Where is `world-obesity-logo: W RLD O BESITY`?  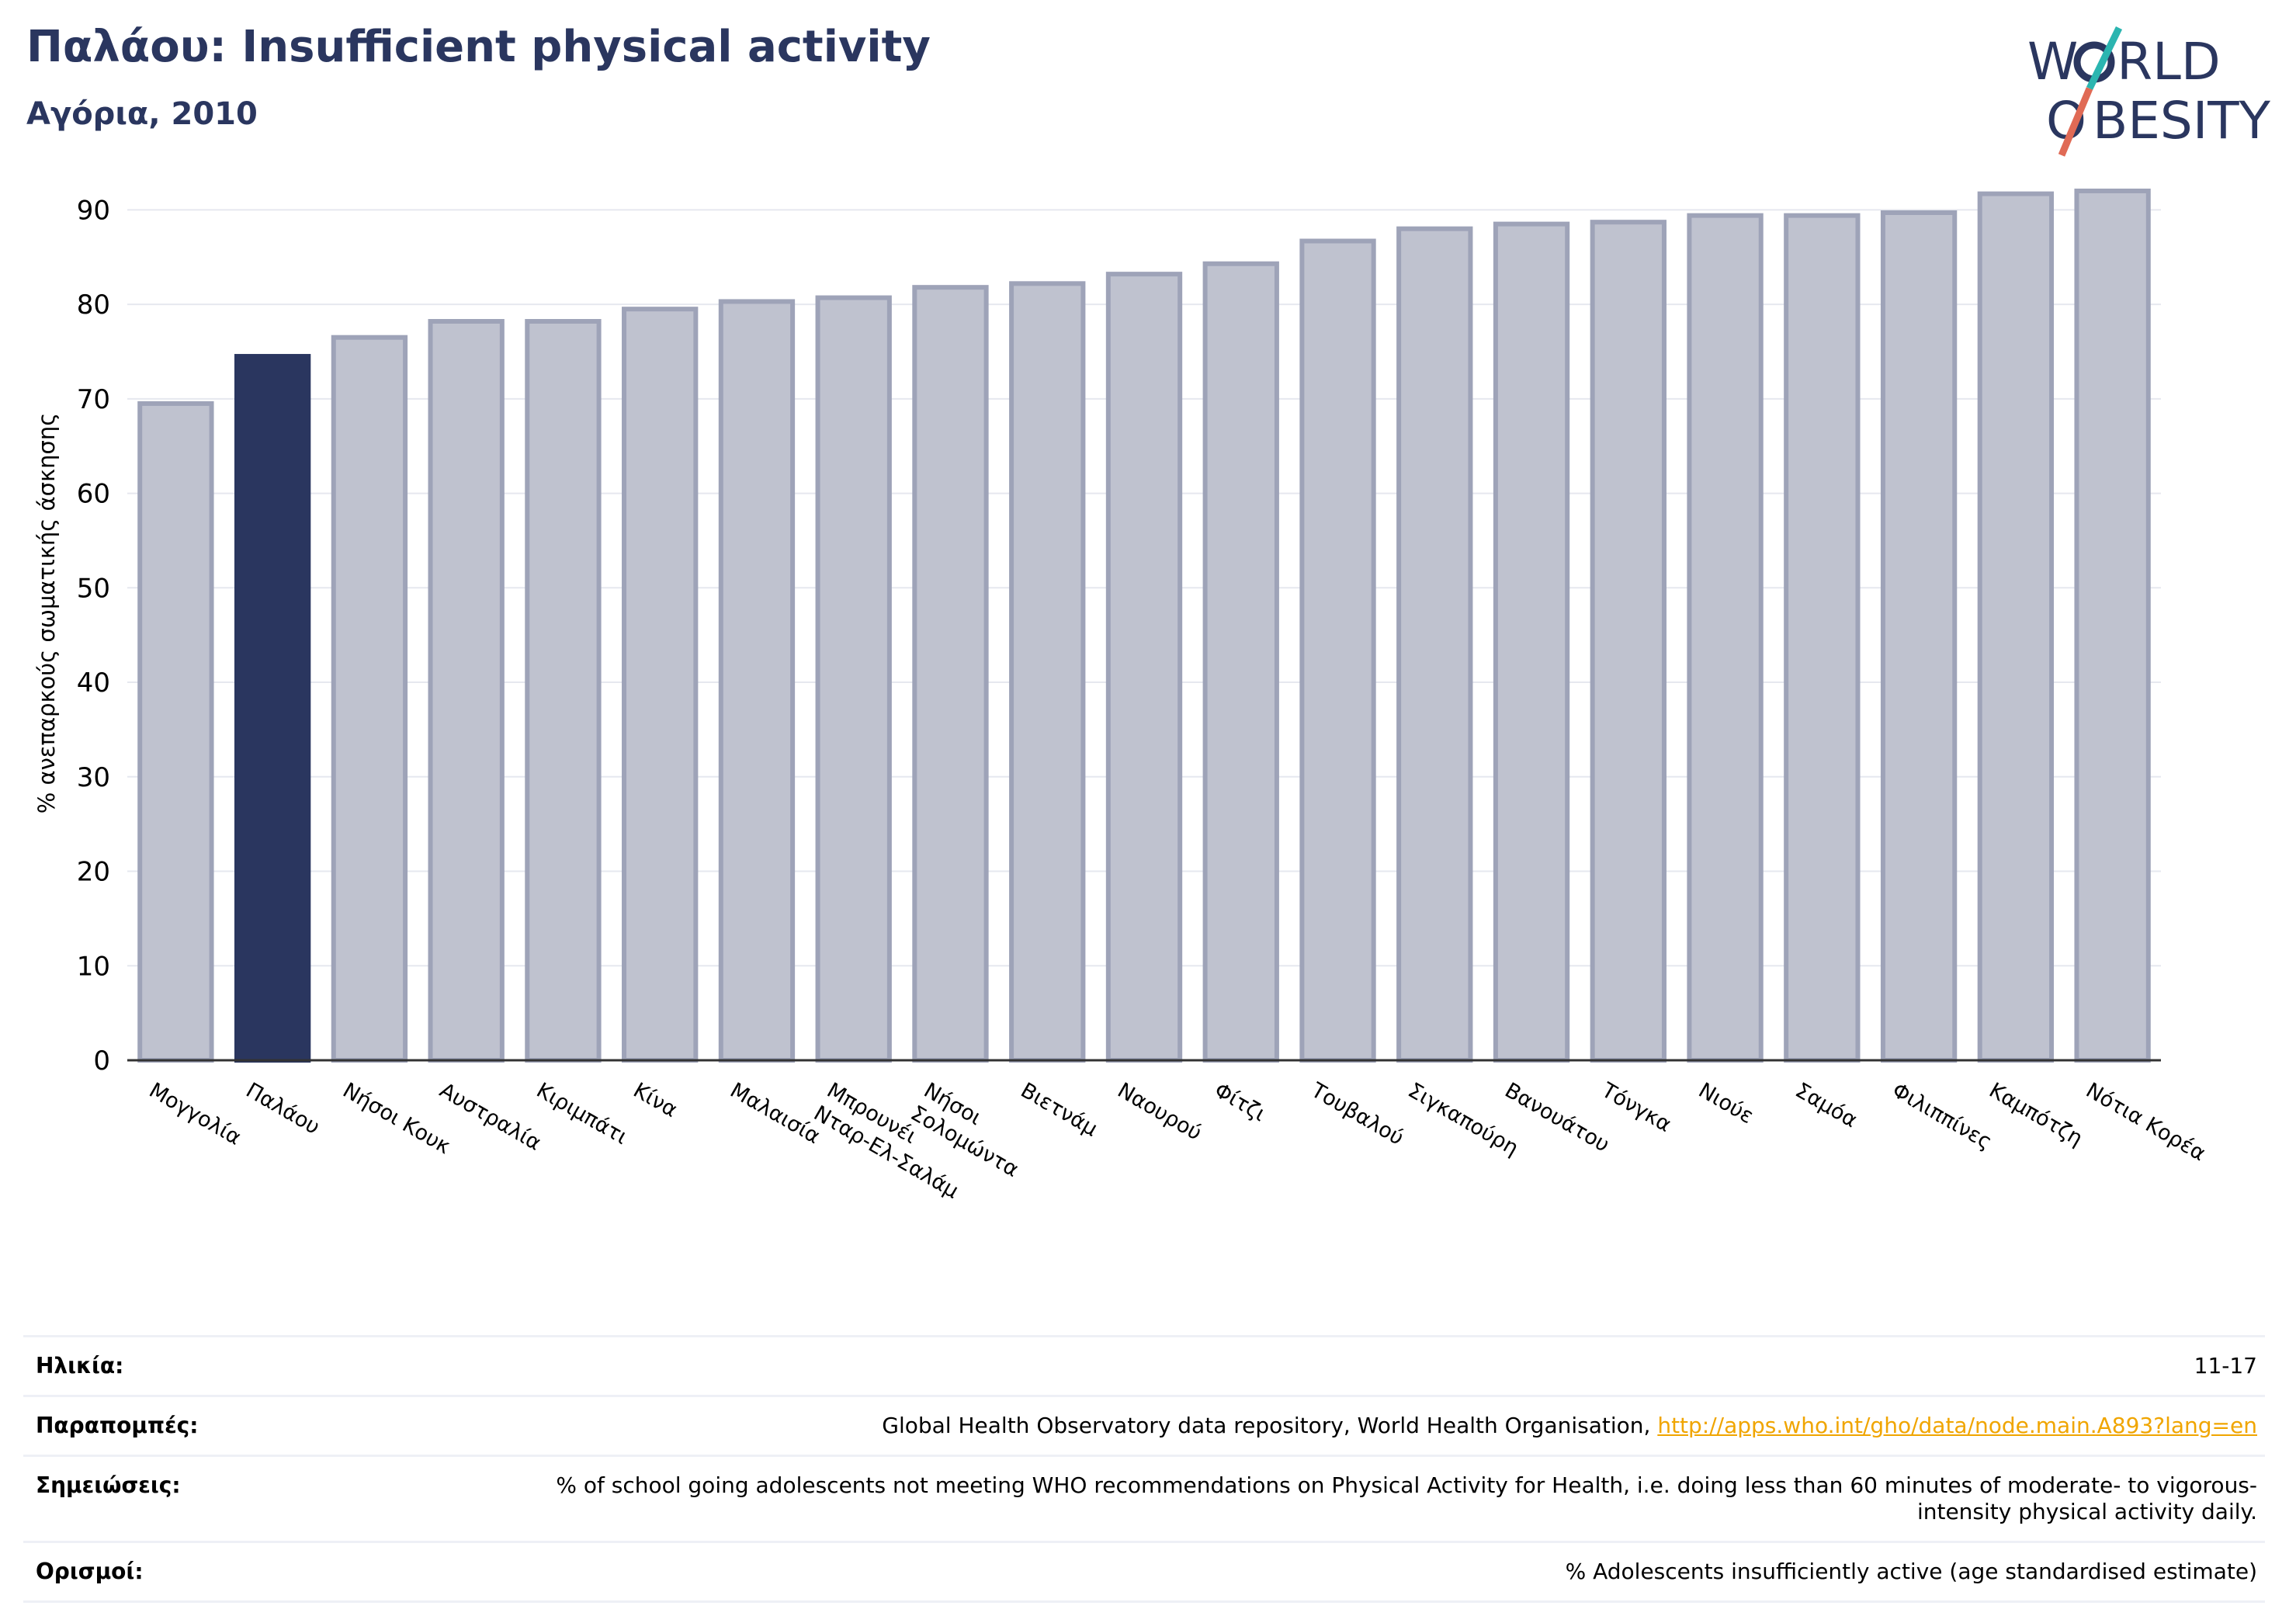
world-obesity-logo: W RLD O BESITY is located at coordinates (2149, 91).